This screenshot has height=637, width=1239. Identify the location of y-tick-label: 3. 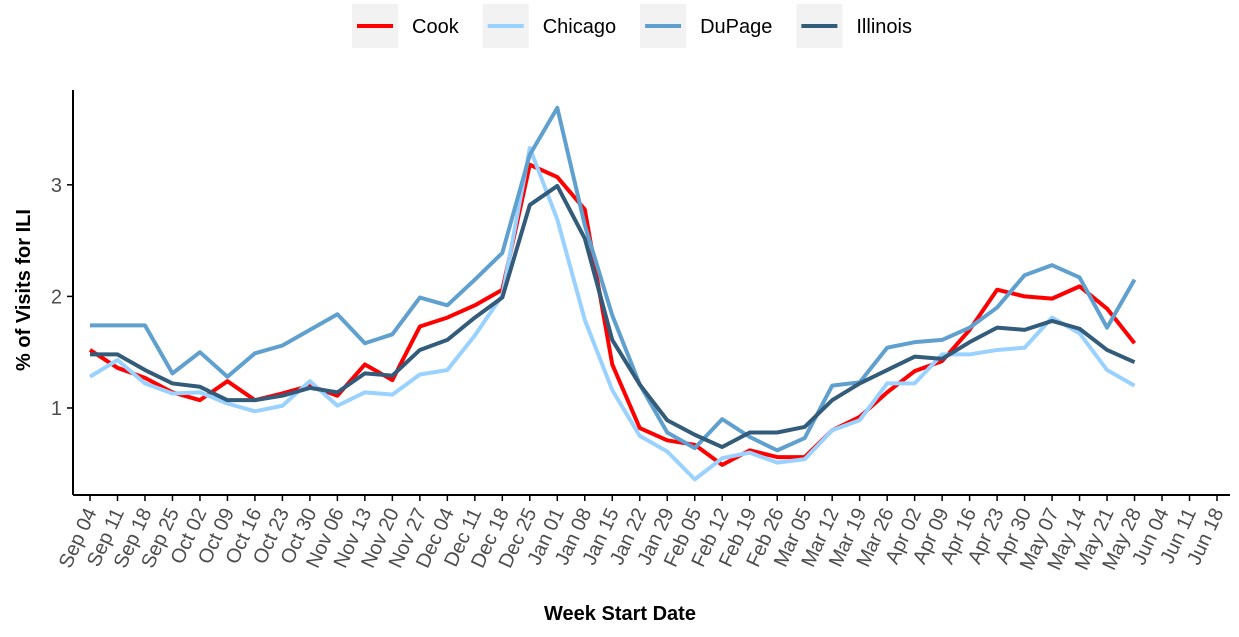
(56, 186).